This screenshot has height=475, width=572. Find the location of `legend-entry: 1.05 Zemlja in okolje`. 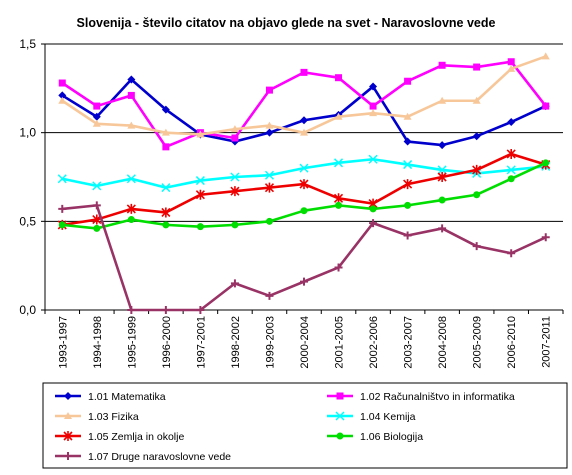

legend-entry: 1.05 Zemlja in okolje is located at coordinates (119, 437).